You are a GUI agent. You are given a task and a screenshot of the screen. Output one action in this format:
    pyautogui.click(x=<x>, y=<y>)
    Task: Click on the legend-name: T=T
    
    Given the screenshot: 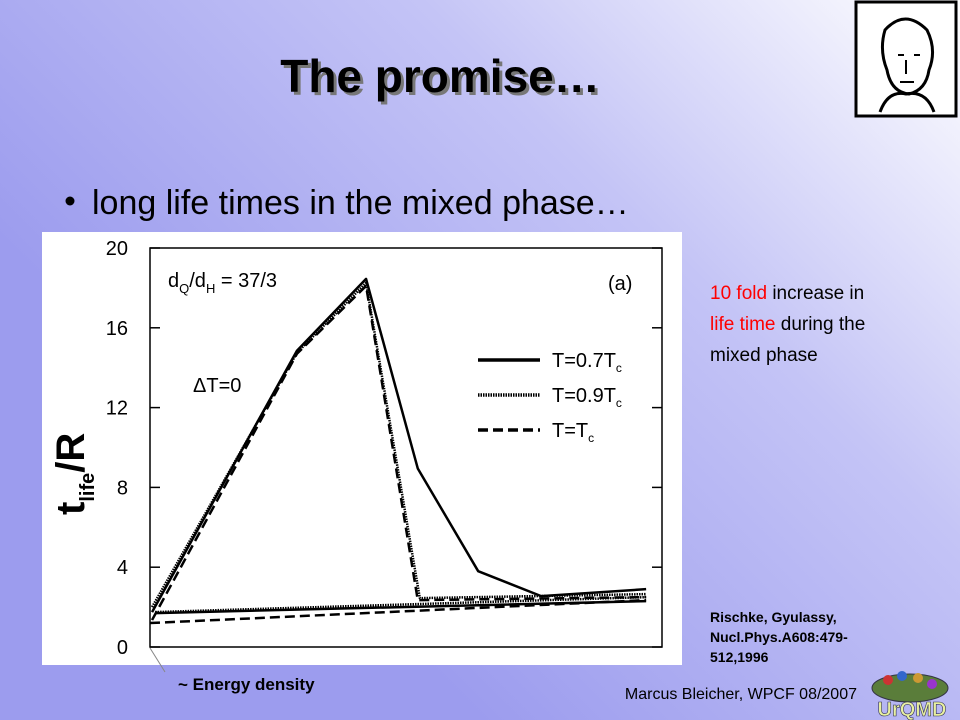 What is the action you would take?
    pyautogui.click(x=570, y=431)
    